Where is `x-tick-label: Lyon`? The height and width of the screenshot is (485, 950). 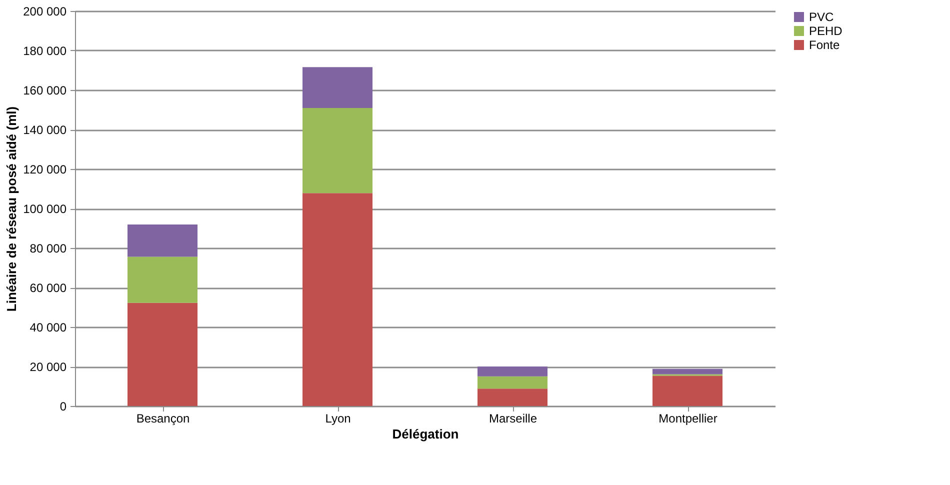
x-tick-label: Lyon is located at coordinates (338, 419).